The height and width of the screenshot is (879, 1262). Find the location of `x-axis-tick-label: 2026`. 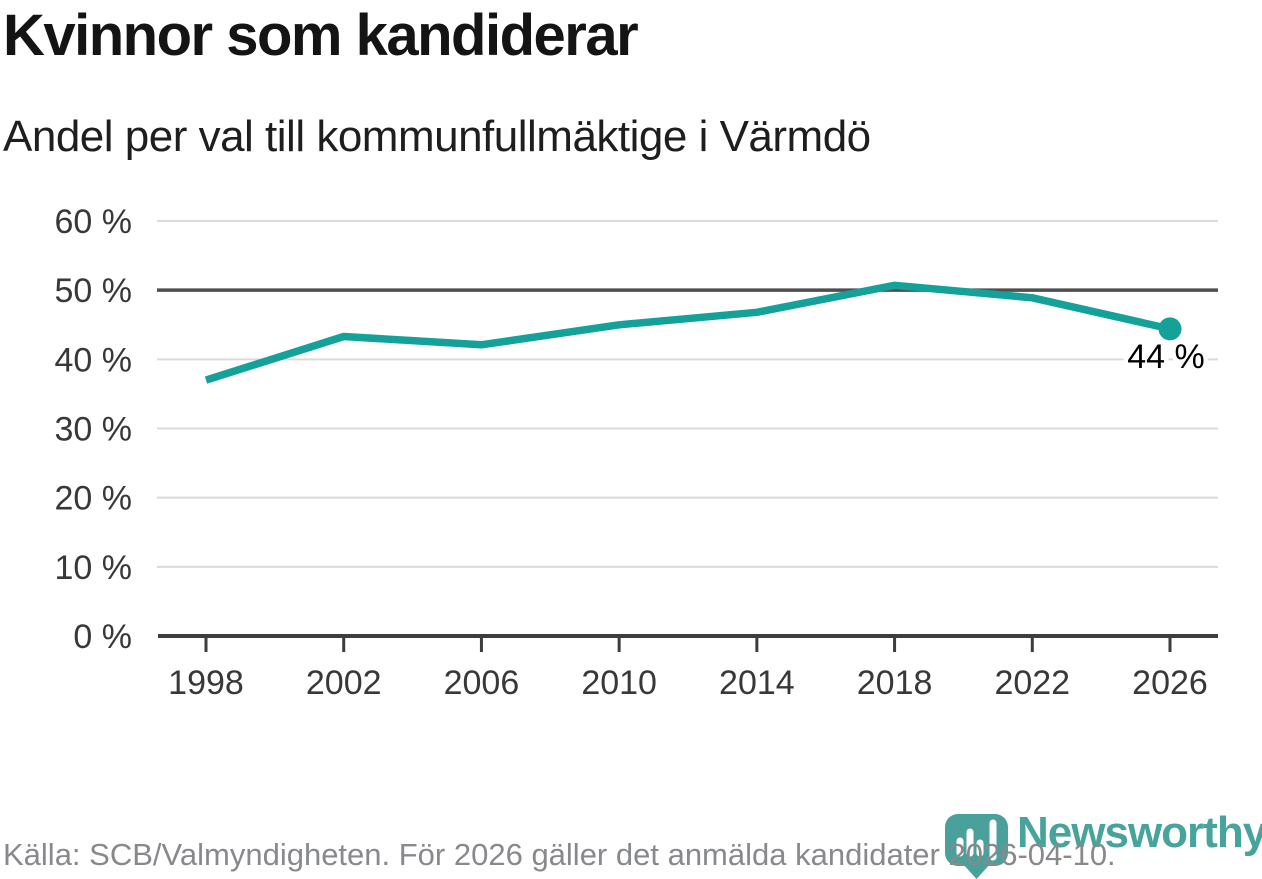

x-axis-tick-label: 2026 is located at coordinates (1170, 683).